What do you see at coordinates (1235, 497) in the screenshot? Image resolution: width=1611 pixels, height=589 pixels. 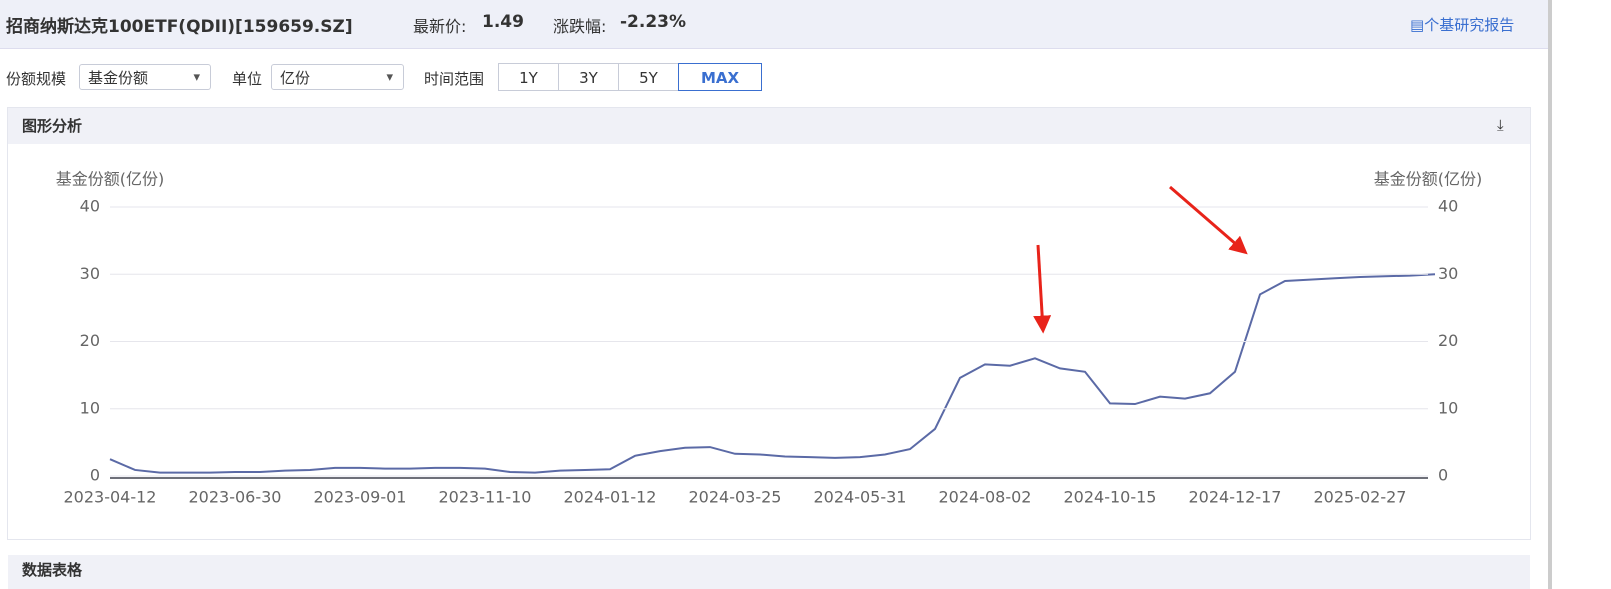 I see `x-tick-label: 2024-12-17` at bounding box center [1235, 497].